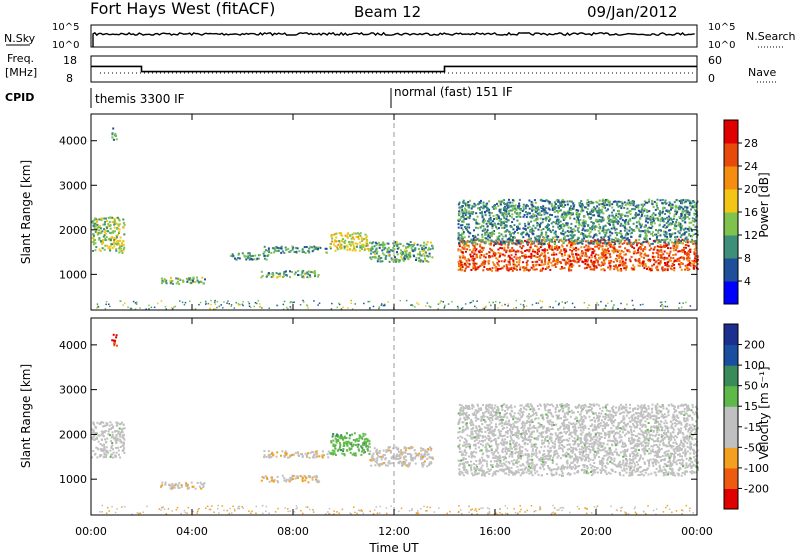 The height and width of the screenshot is (554, 800). What do you see at coordinates (192, 531) in the screenshot?
I see `xtick-label: 04:00` at bounding box center [192, 531].